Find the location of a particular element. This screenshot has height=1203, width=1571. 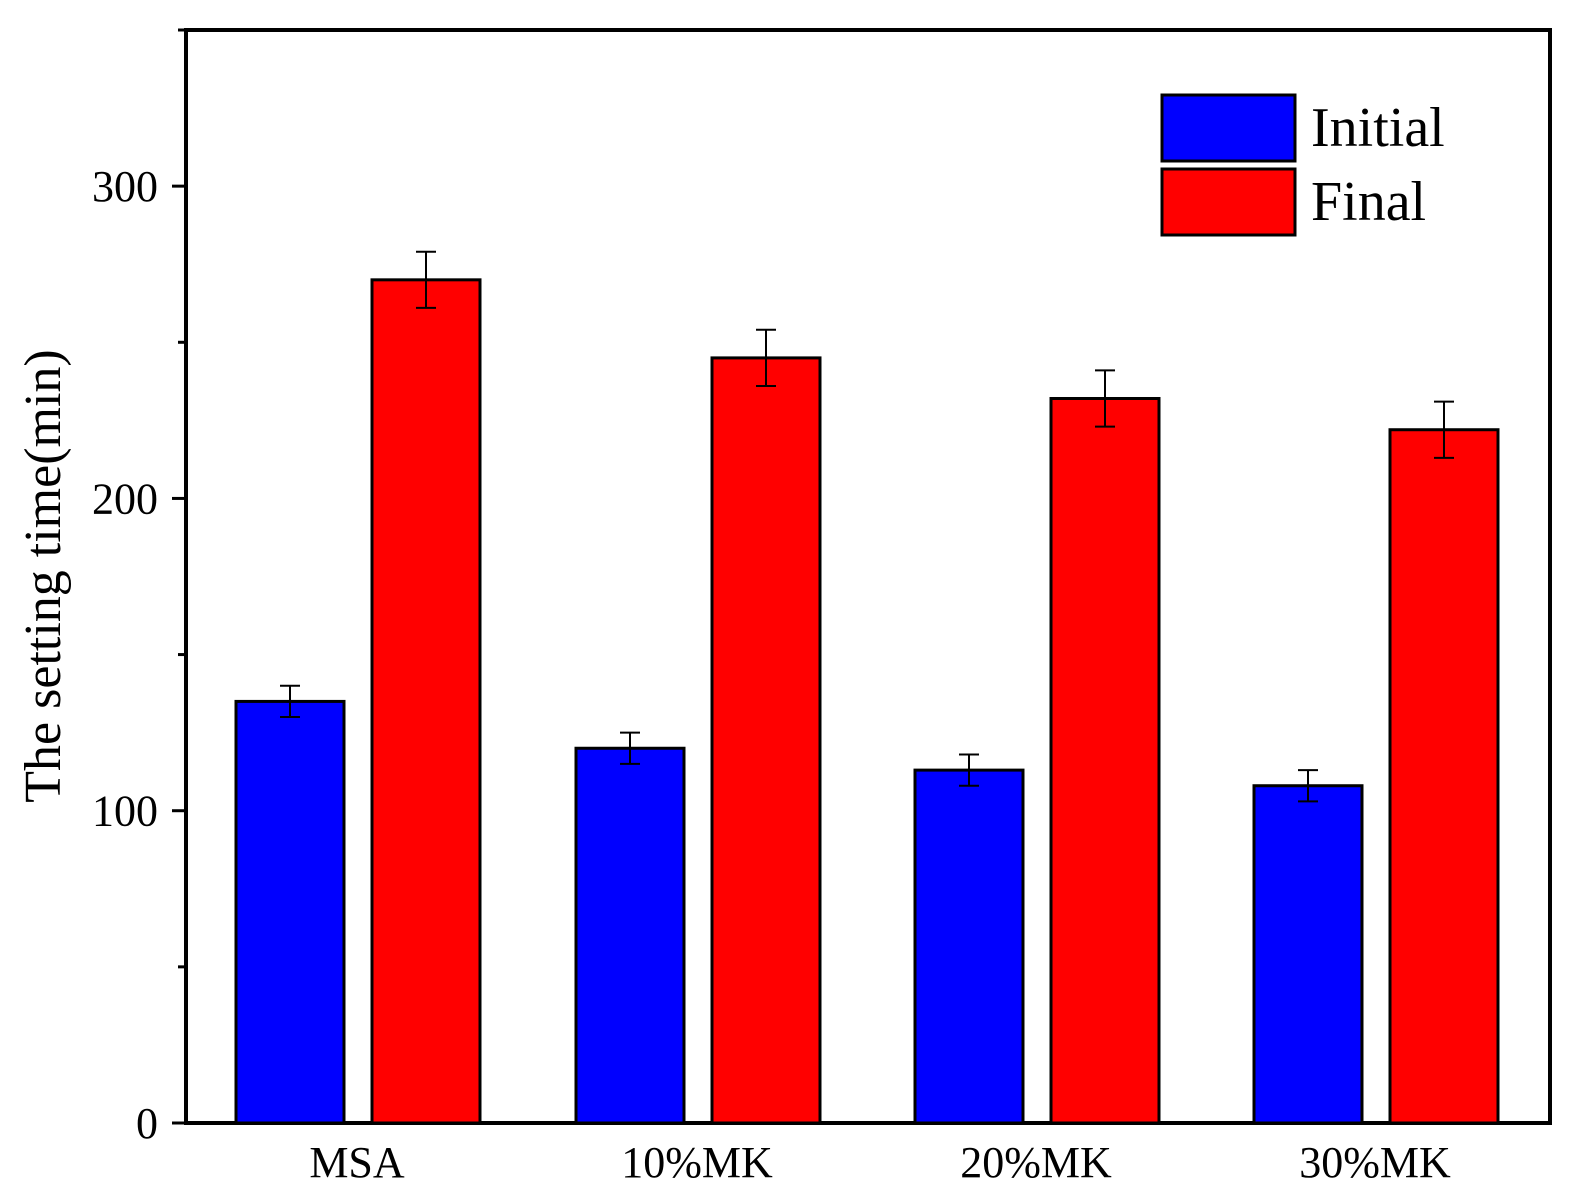

legend: Initial Final is located at coordinates (1302, 165).